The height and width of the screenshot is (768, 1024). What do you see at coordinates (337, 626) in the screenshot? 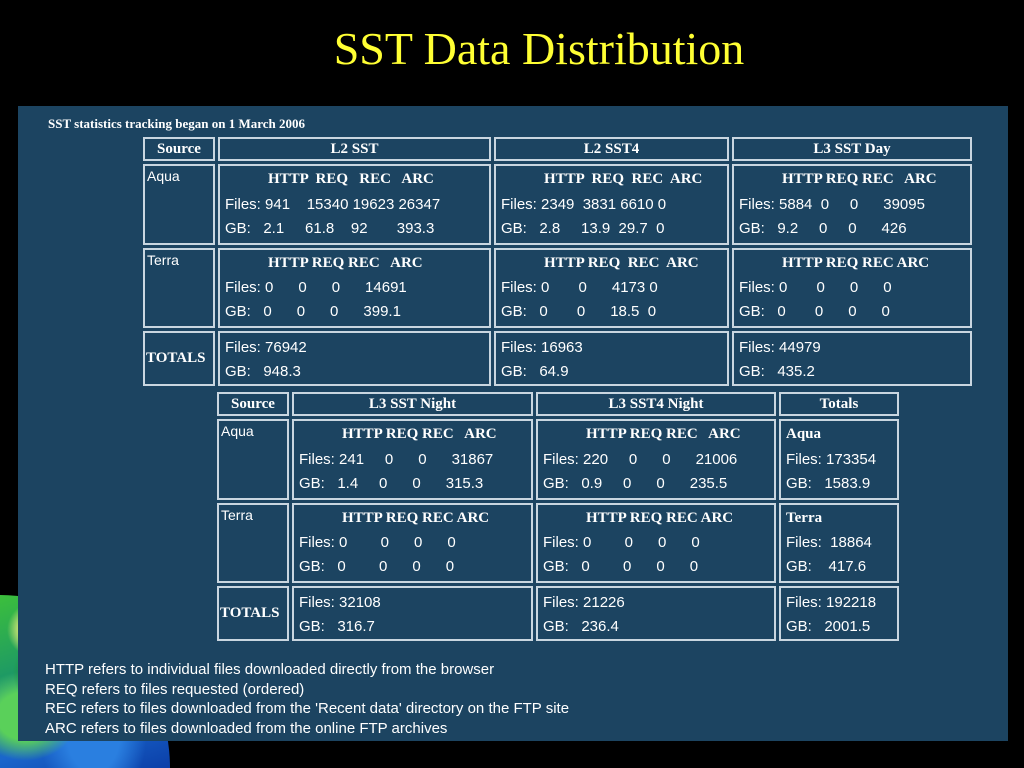
I see `gb-line: GB: 316.7` at bounding box center [337, 626].